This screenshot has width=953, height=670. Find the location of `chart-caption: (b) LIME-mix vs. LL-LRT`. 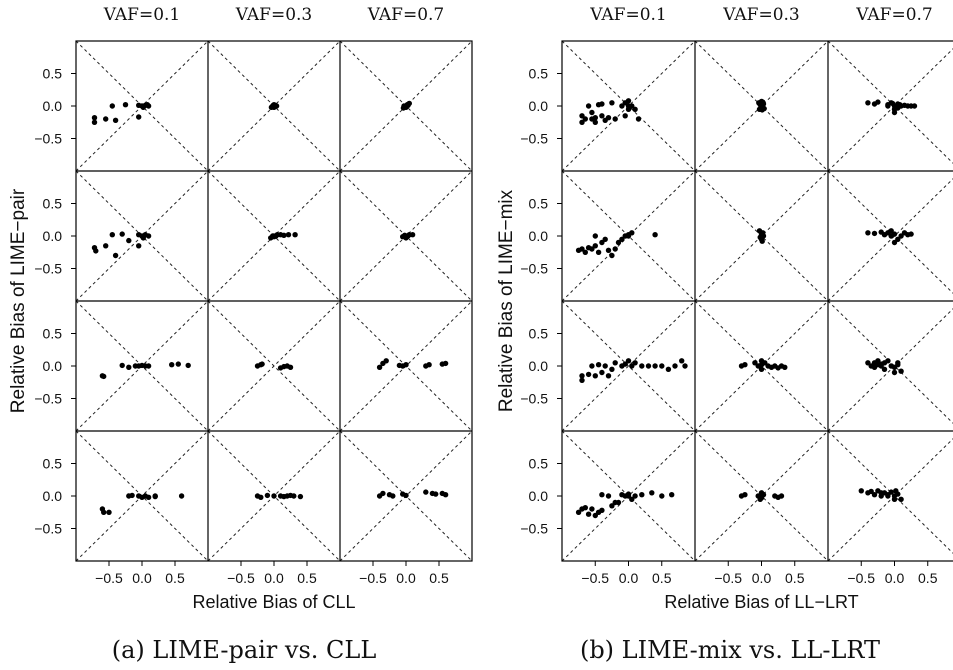

chart-caption: (b) LIME-mix vs. LL-LRT is located at coordinates (730, 650).